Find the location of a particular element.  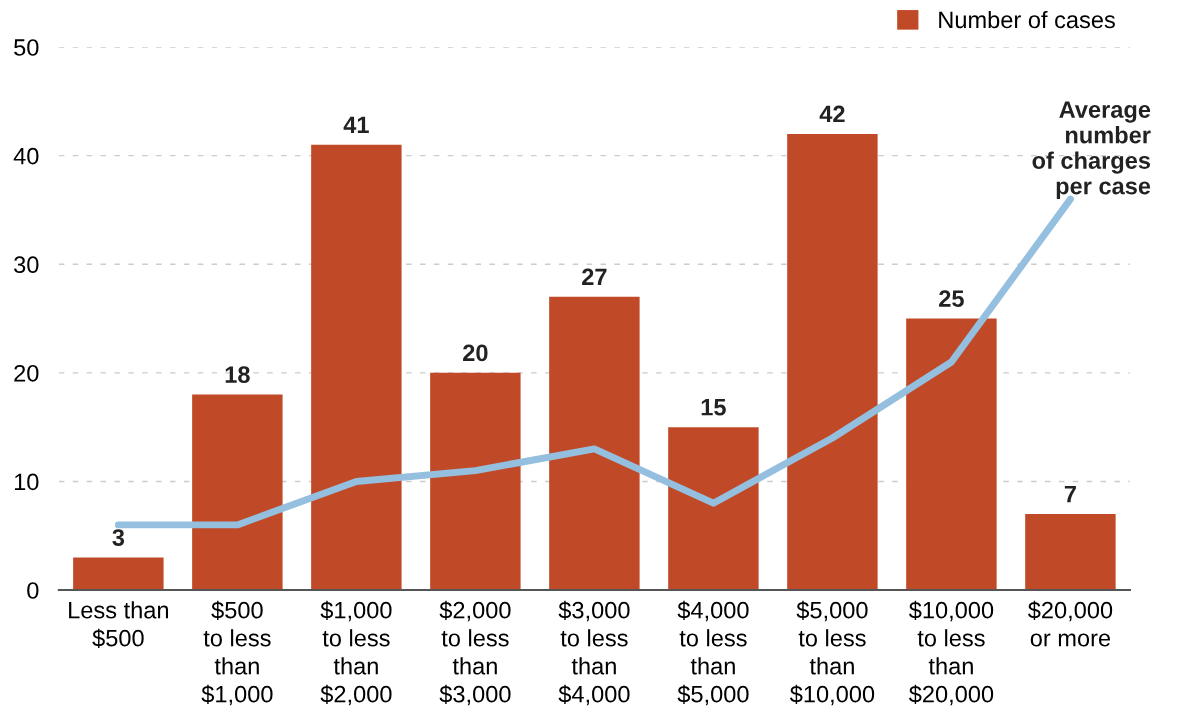

y-tick-label: 30 is located at coordinates (26, 265).